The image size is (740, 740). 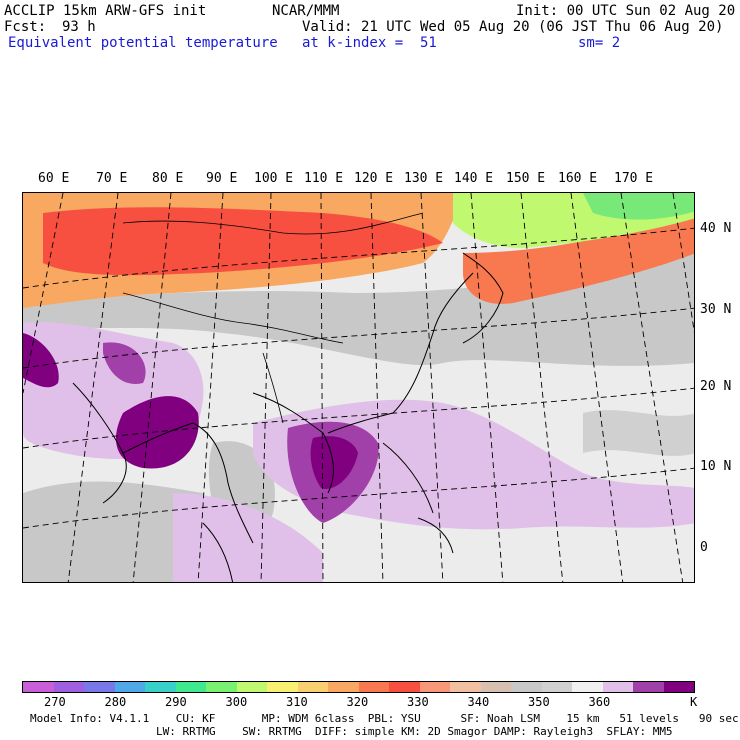 I want to click on lon-label: 60 E, so click(x=54, y=178).